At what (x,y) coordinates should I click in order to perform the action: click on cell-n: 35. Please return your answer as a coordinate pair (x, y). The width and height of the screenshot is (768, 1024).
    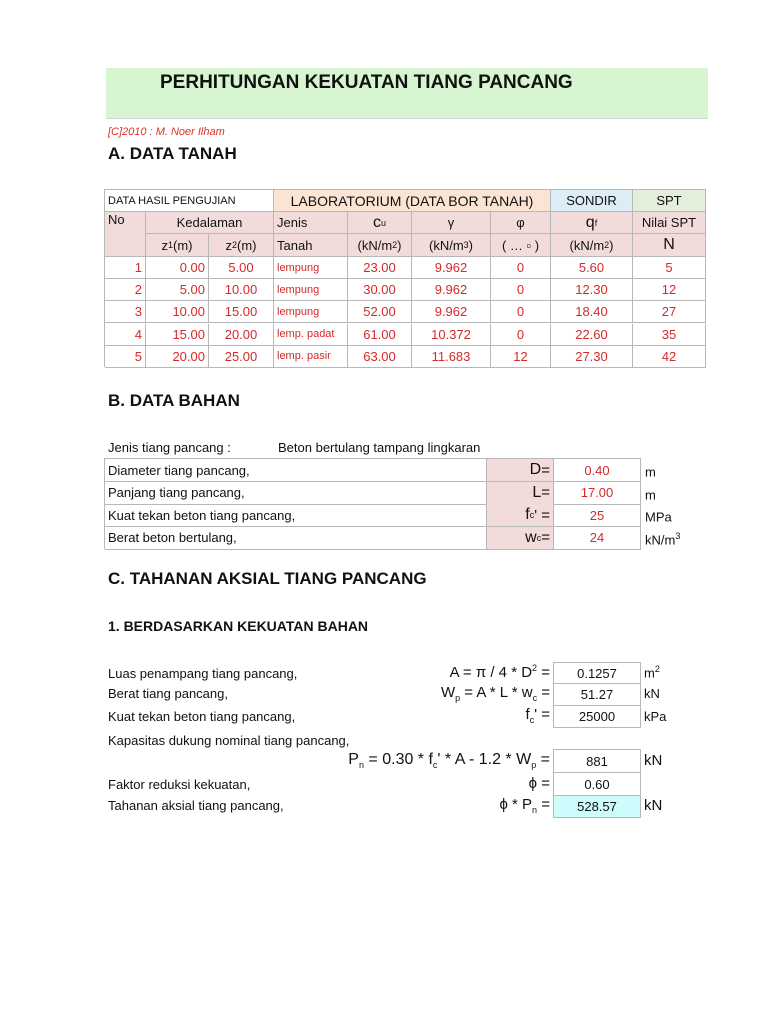
    Looking at the image, I should click on (669, 334).